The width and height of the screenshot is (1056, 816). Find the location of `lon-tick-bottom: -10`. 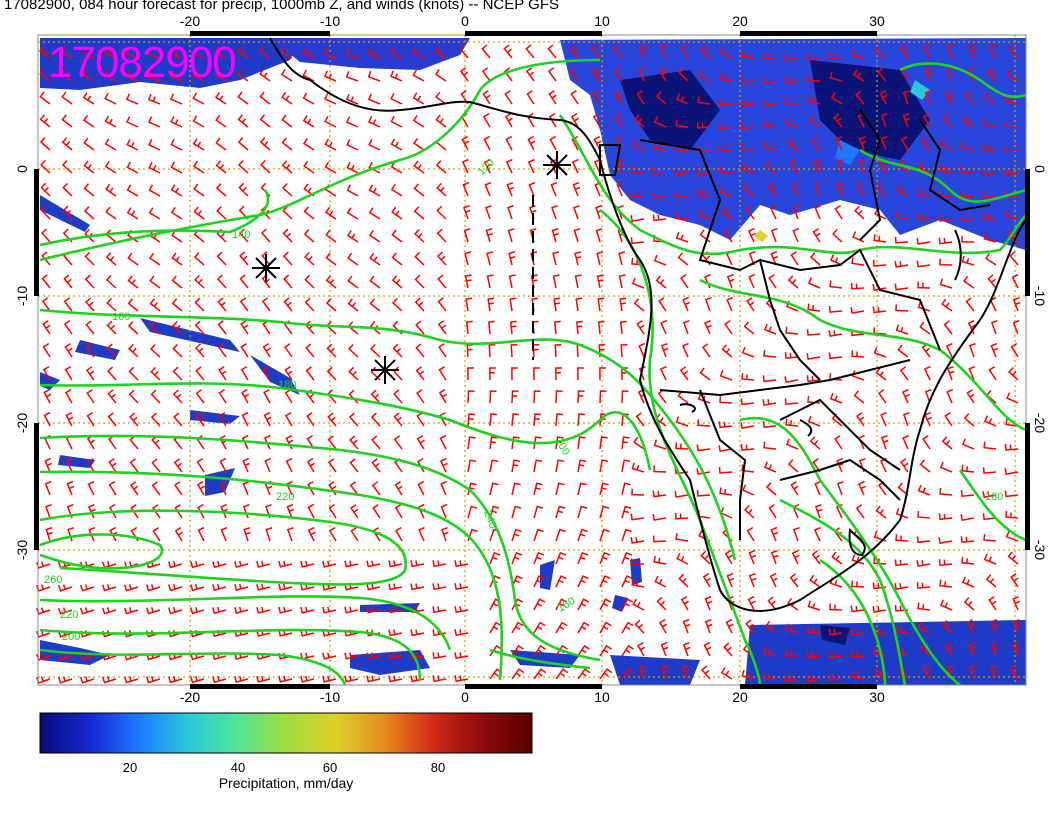

lon-tick-bottom: -10 is located at coordinates (330, 697).